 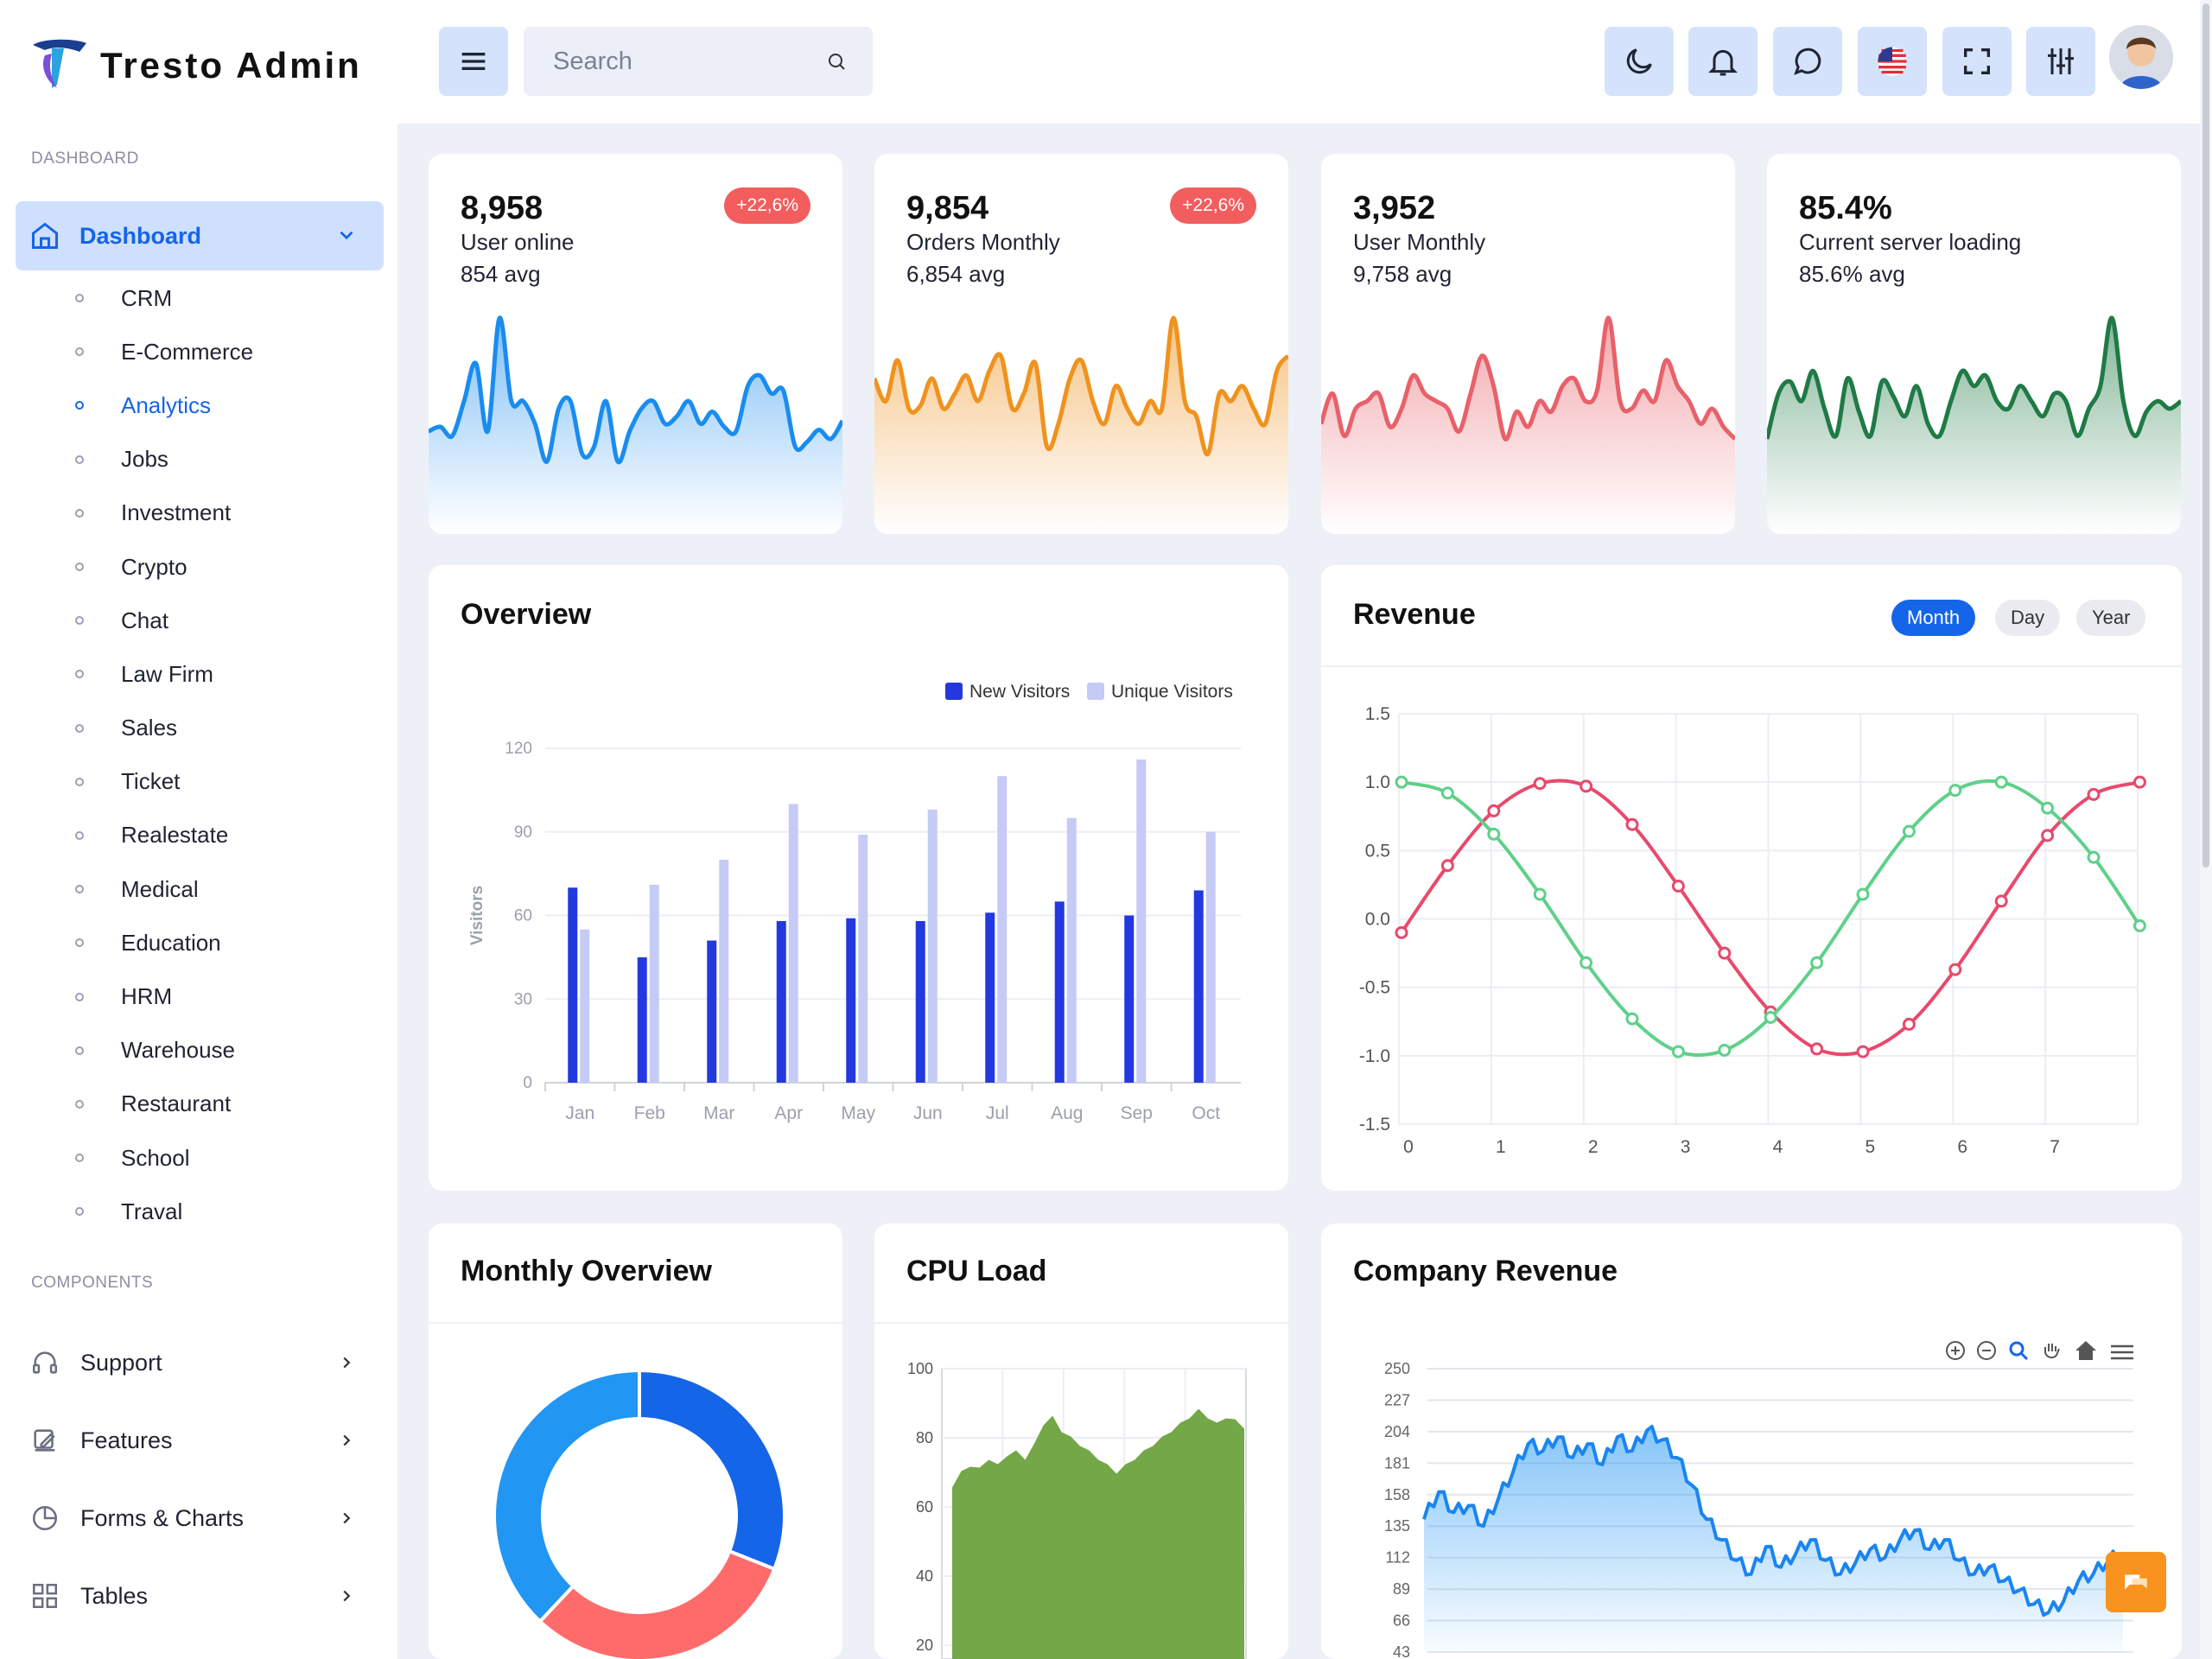 I want to click on language-button, so click(x=1892, y=62).